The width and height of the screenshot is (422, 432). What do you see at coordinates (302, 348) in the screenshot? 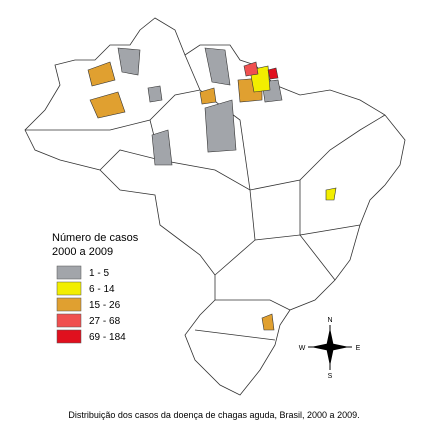
I see `compass-w: W` at bounding box center [302, 348].